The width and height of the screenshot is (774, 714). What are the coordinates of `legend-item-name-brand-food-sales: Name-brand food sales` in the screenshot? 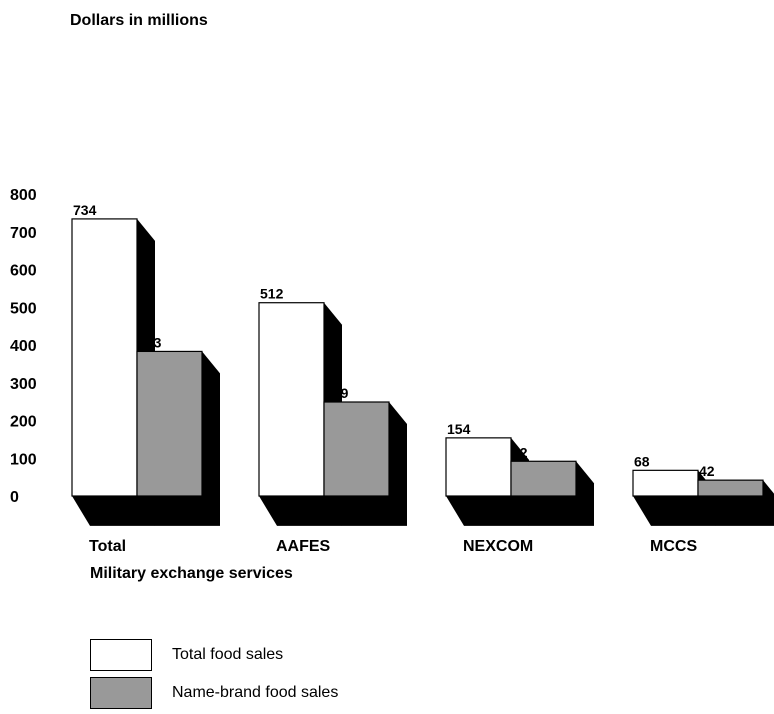 It's located at (214, 693).